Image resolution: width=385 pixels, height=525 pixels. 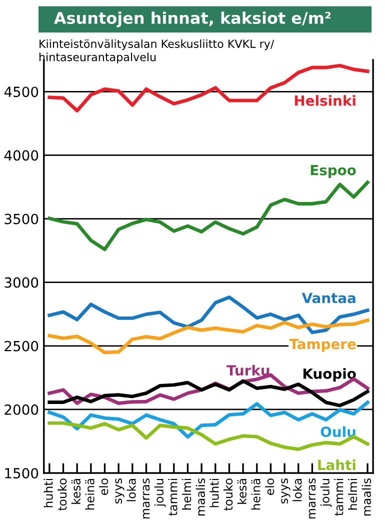 I want to click on y-tick-label: 2000, so click(x=21, y=409).